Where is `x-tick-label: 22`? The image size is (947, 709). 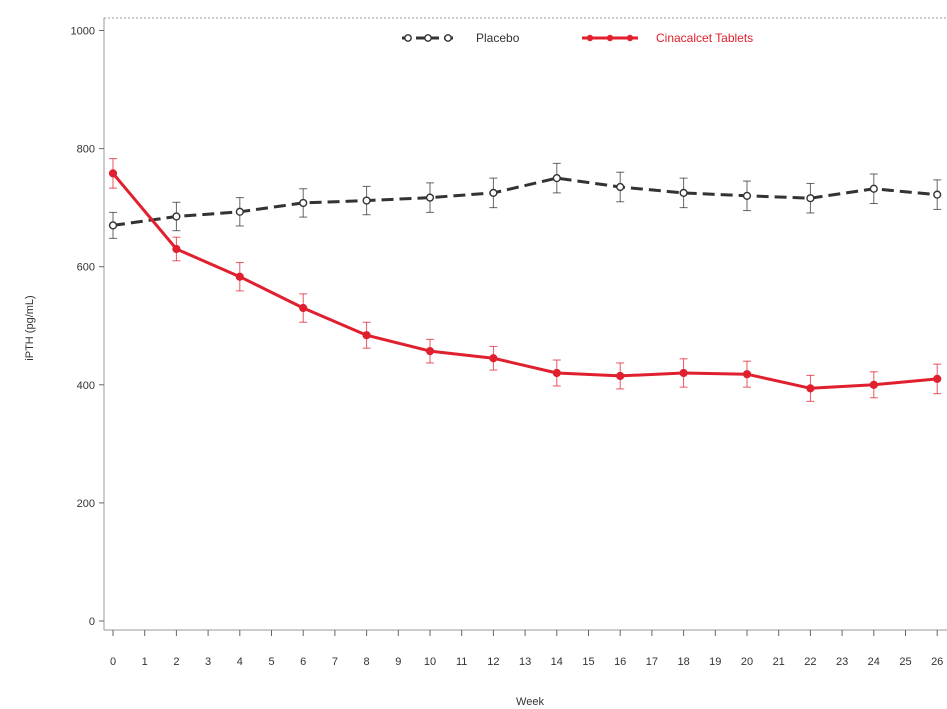
x-tick-label: 22 is located at coordinates (810, 662).